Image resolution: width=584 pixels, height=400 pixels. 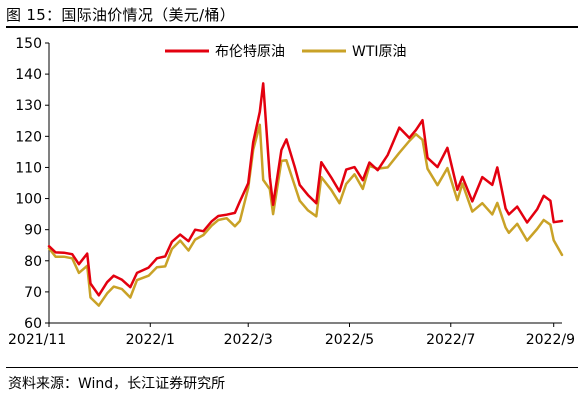 What do you see at coordinates (248, 340) in the screenshot?
I see `x-tick-label: 2022/3` at bounding box center [248, 340].